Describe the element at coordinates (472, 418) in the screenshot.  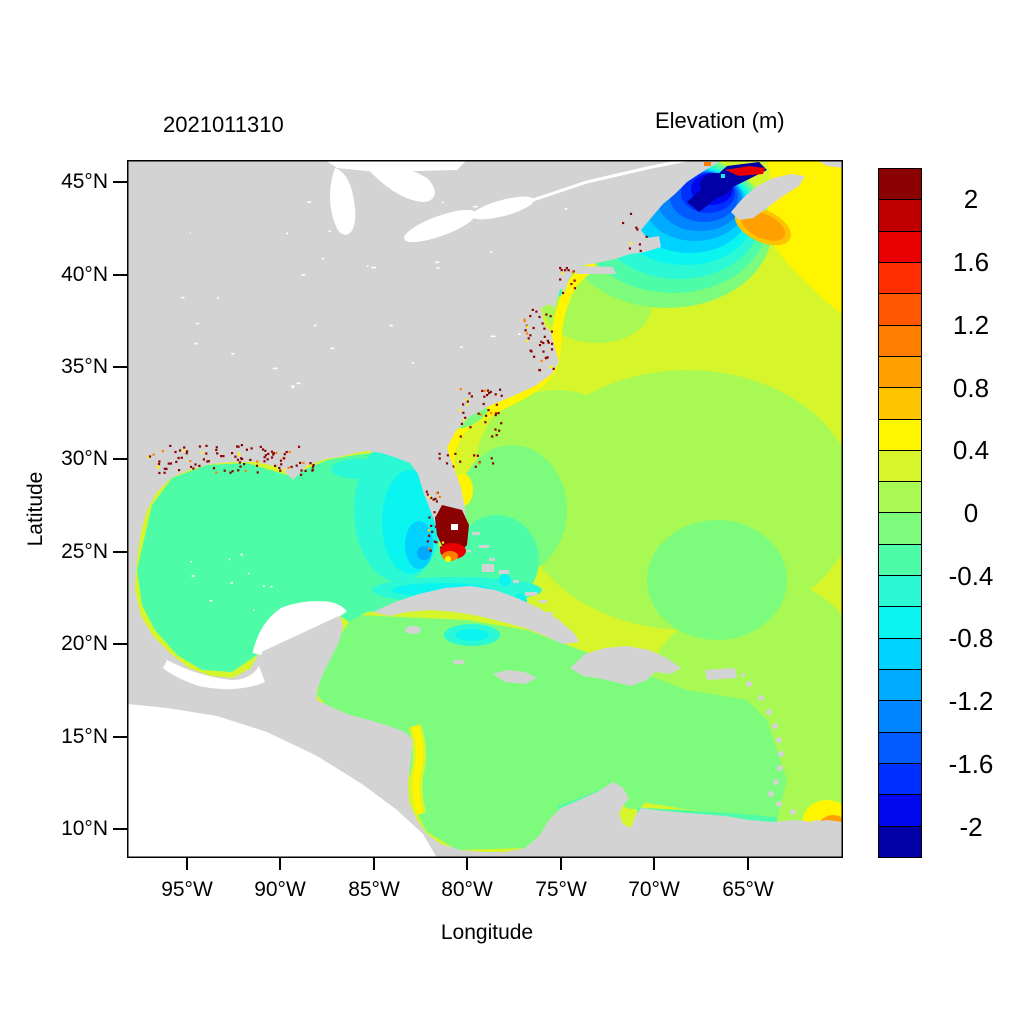
I see `georgia-coast-patch` at that location.